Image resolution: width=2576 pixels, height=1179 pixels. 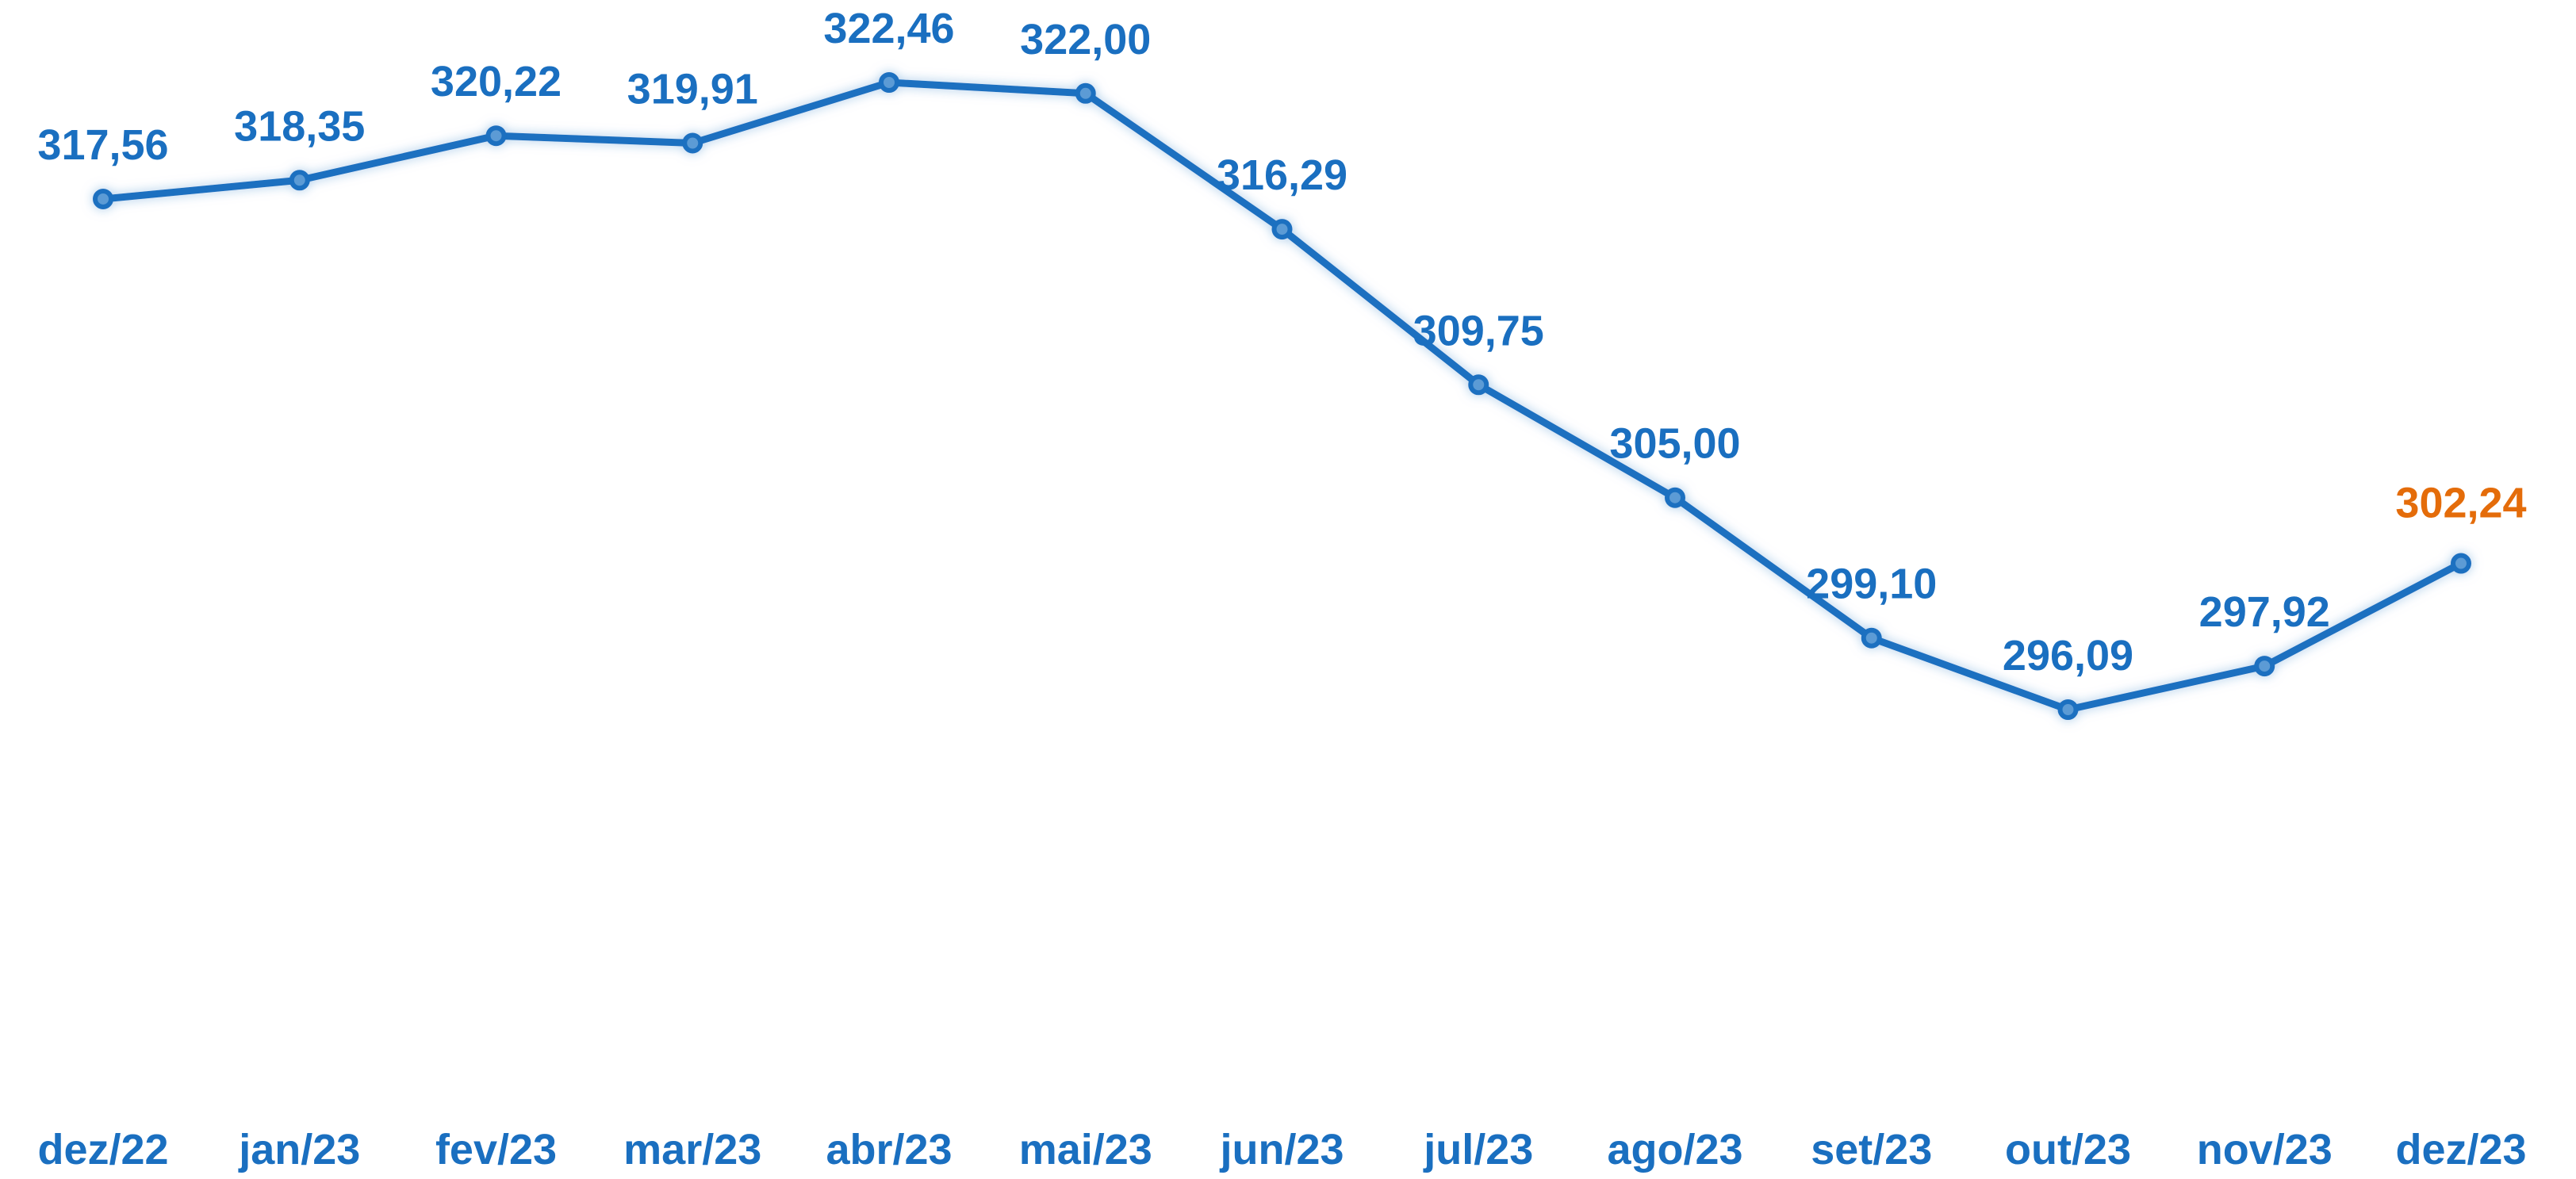 I want to click on x-tick-label: jun/23, so click(x=1281, y=1149).